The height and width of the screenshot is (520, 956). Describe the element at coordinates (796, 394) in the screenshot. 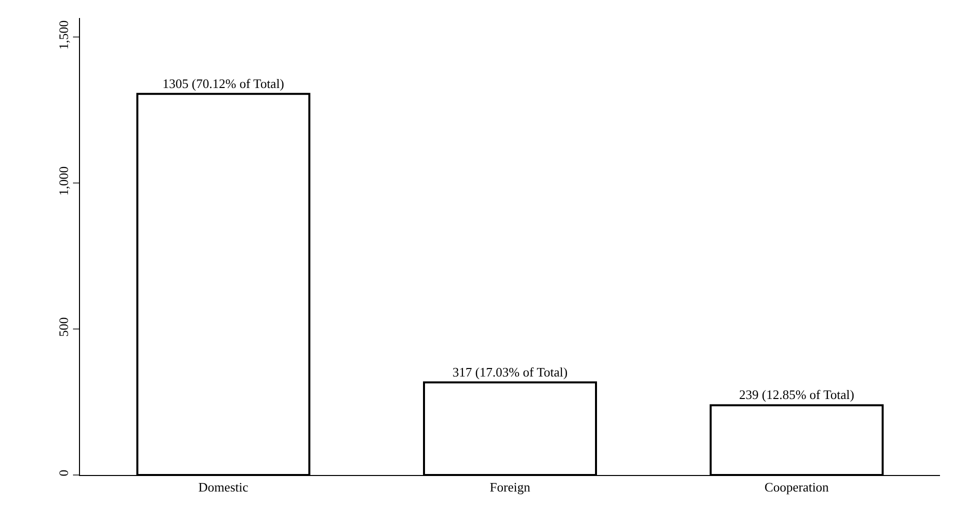

I see `data-label: 239 (12.85% of Total)` at that location.